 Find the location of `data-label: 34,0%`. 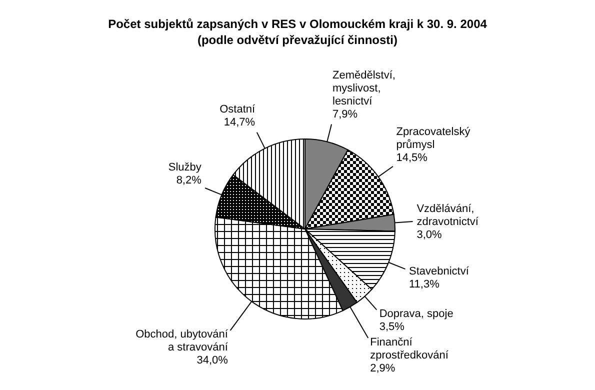

data-label: 34,0% is located at coordinates (212, 360).